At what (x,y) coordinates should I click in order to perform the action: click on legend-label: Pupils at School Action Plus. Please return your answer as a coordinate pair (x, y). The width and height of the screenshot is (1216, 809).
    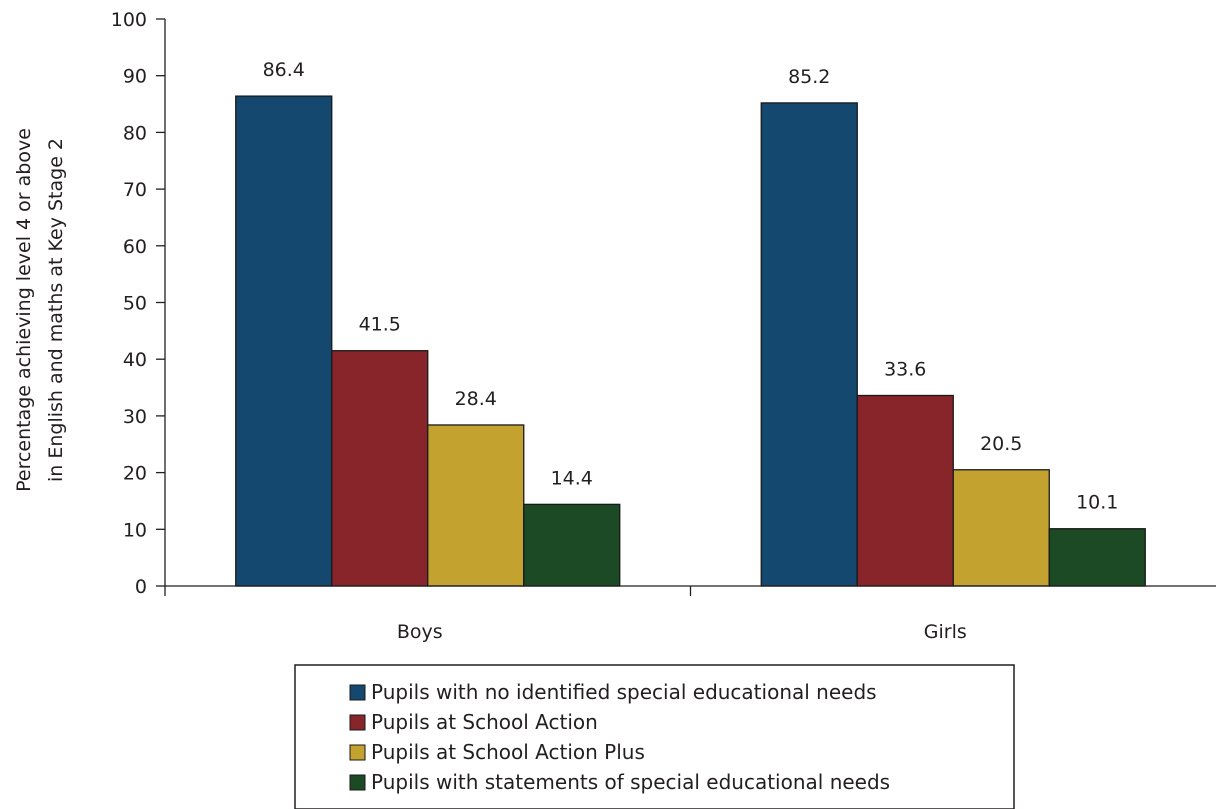
    Looking at the image, I should click on (508, 752).